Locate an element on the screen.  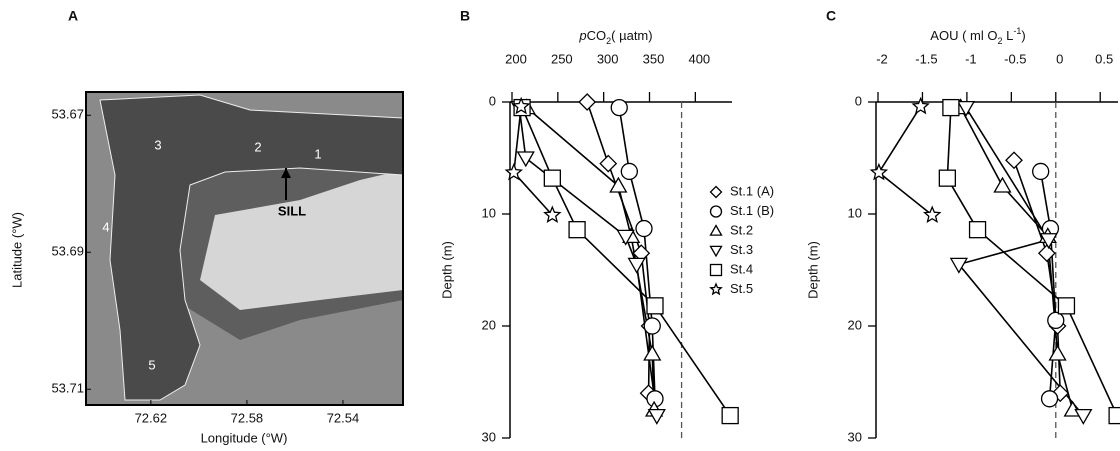
legend-label: St.2 is located at coordinates (741, 229).